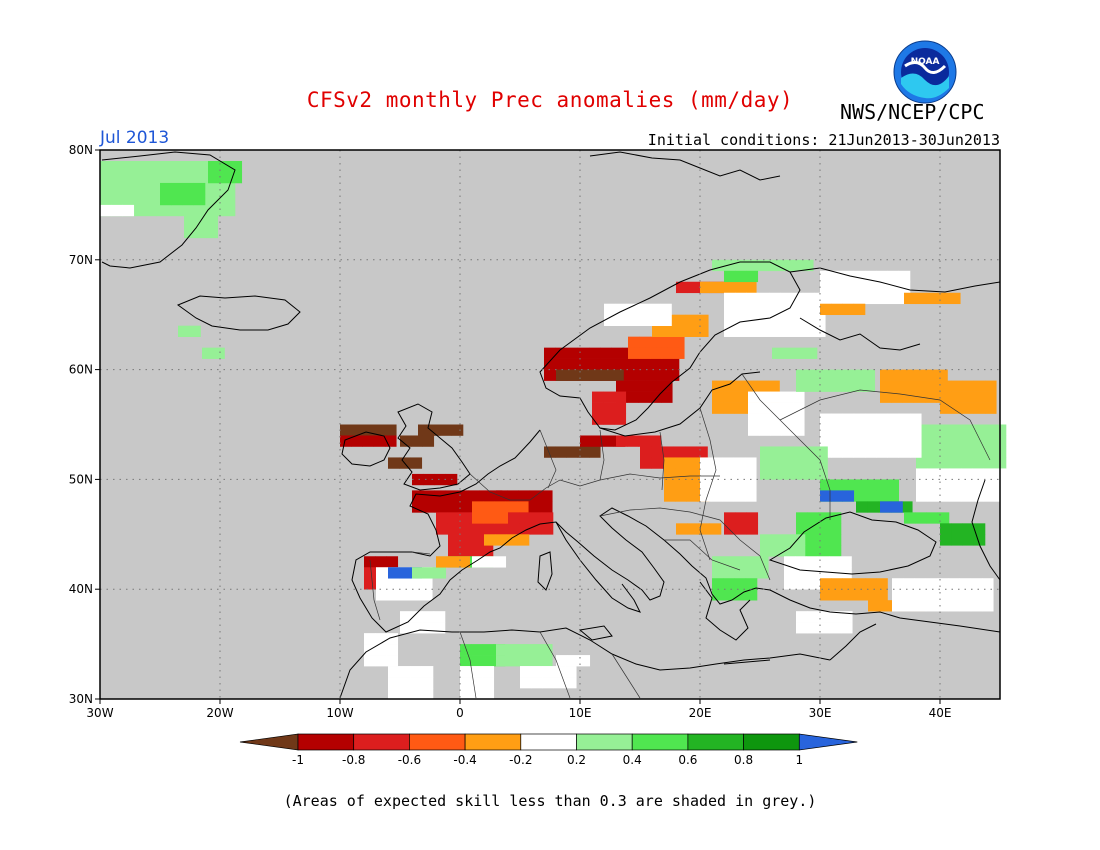 Image resolution: width=1100 pixels, height=850 pixels. I want to click on longitude-labels: 30W 20W 10W 0 10E 20E 30E 40E, so click(518, 709).